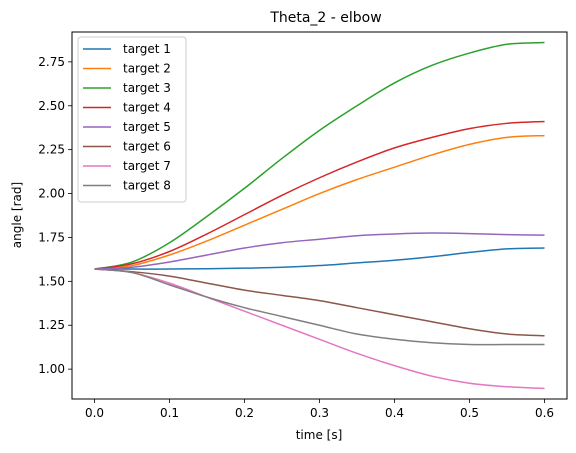 This screenshot has height=453, width=576. What do you see at coordinates (17, 215) in the screenshot?
I see `y-axis-label: angle [rad]` at bounding box center [17, 215].